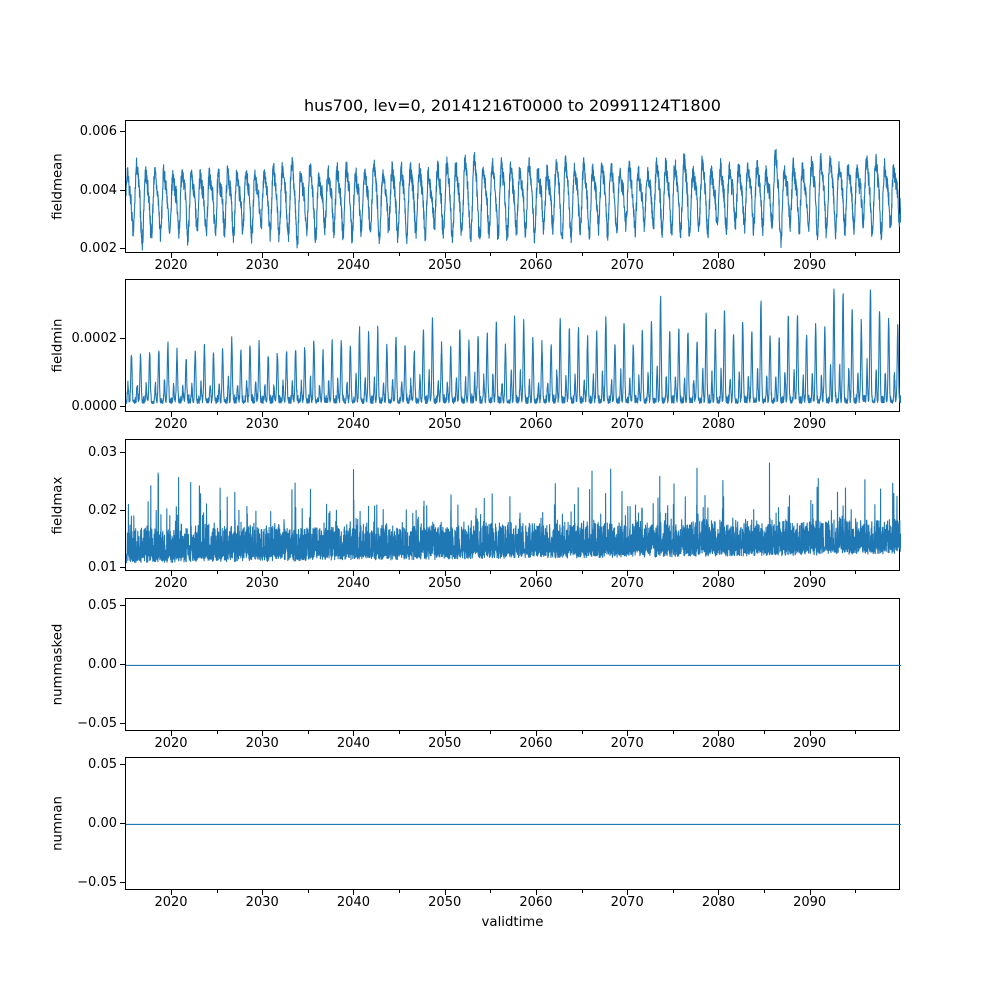  Describe the element at coordinates (58, 345) in the screenshot. I see `y-axis-label-fieldmin: fieldmin` at that location.